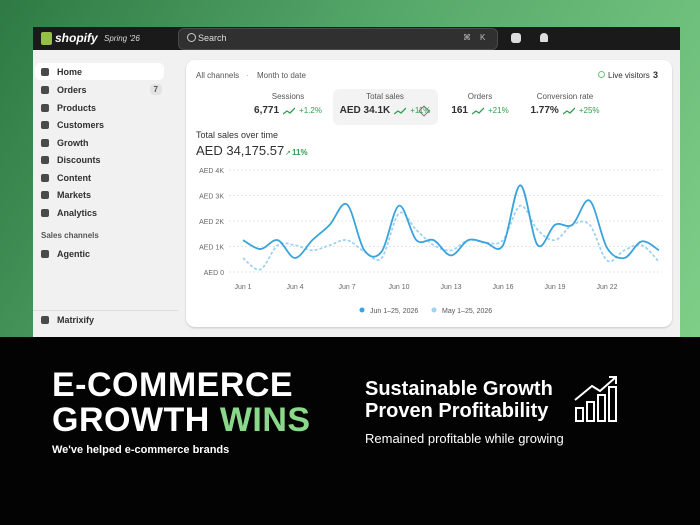  Describe the element at coordinates (420, 110) in the screenshot. I see `metric-change: +11%` at that location.